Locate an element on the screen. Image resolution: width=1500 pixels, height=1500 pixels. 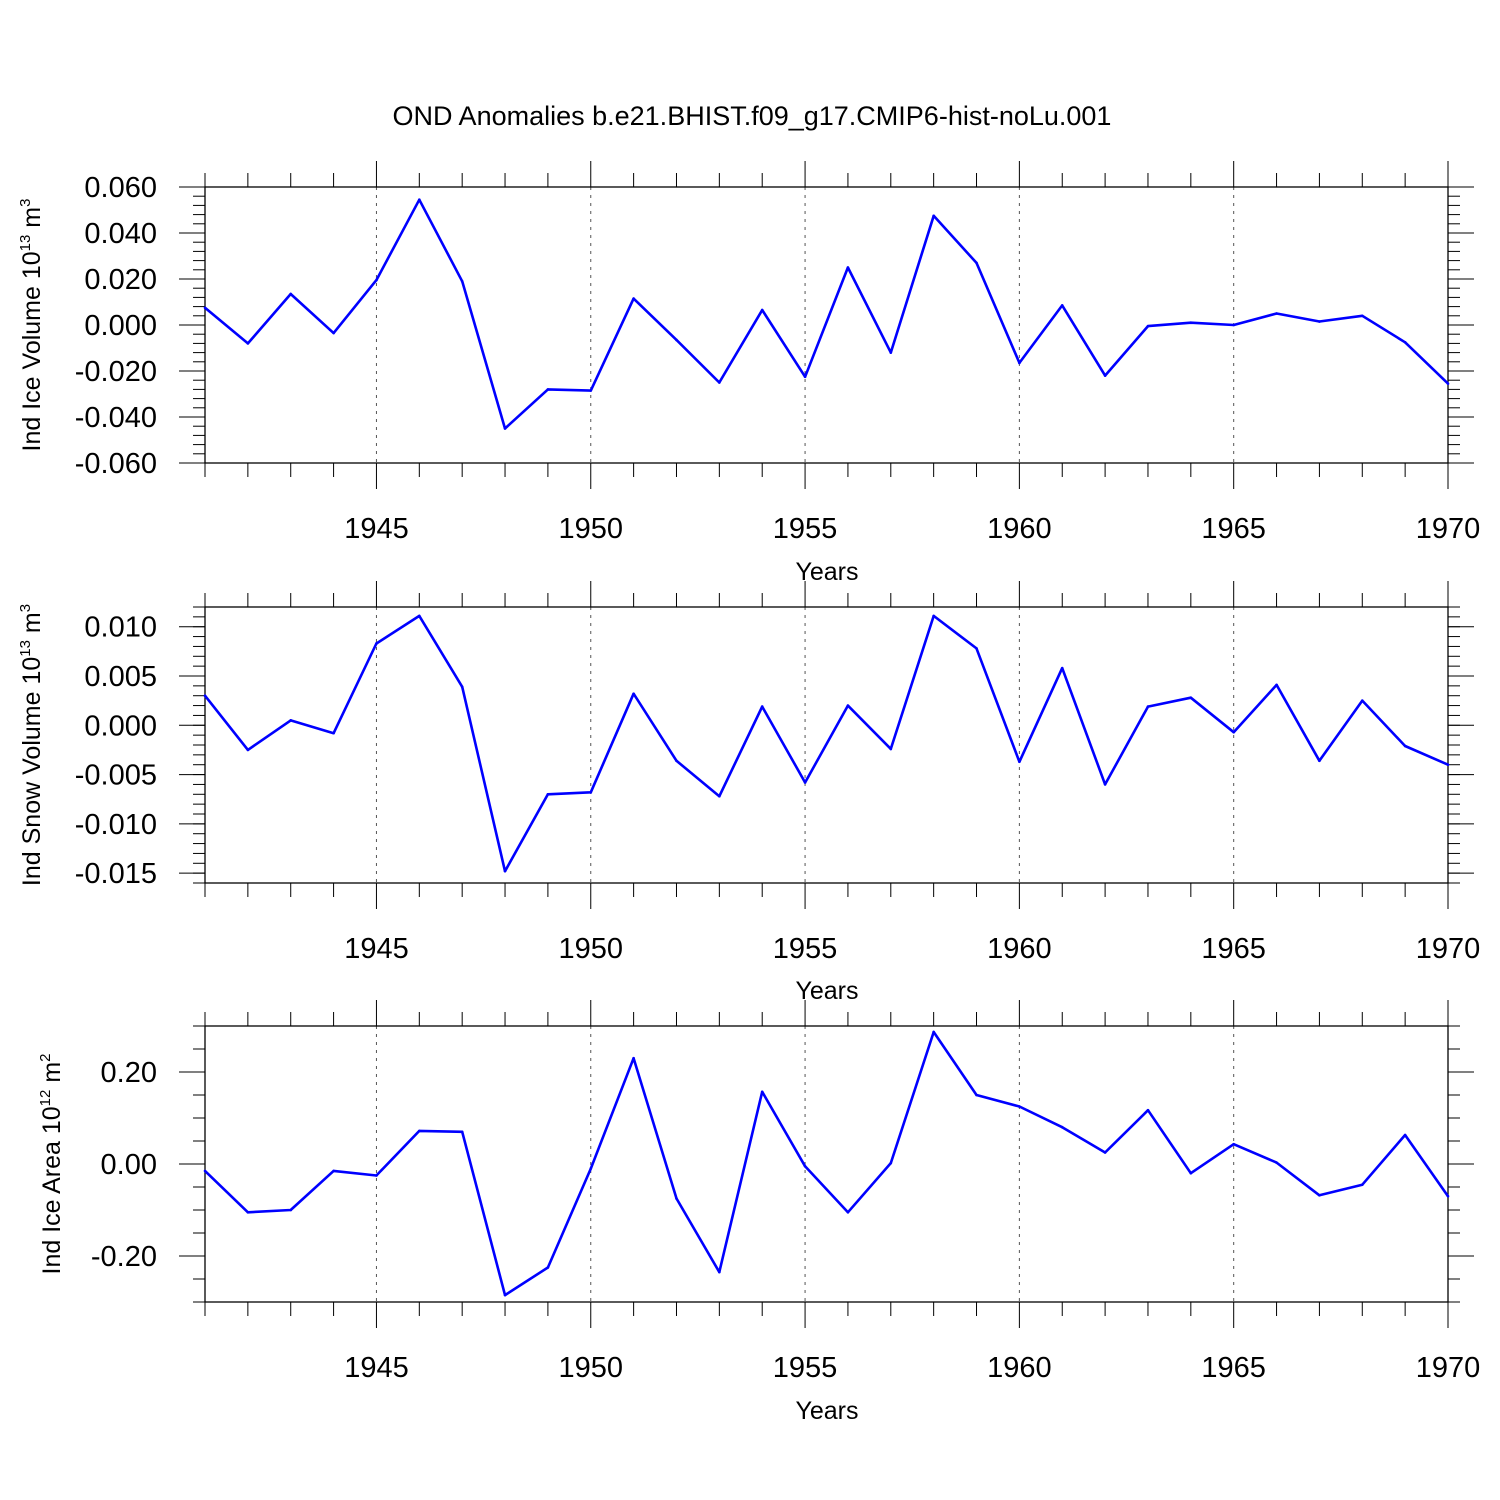
panel-0-point-1957 is located at coordinates (891, 352).